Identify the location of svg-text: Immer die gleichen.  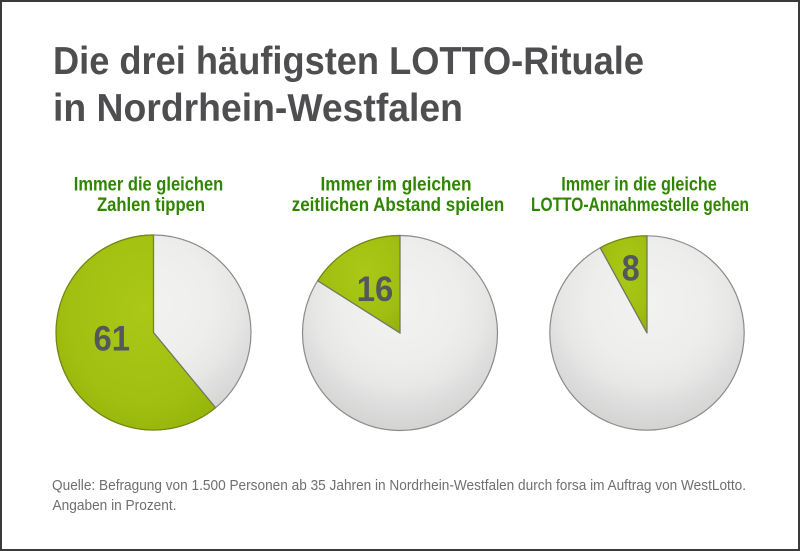
(149, 184).